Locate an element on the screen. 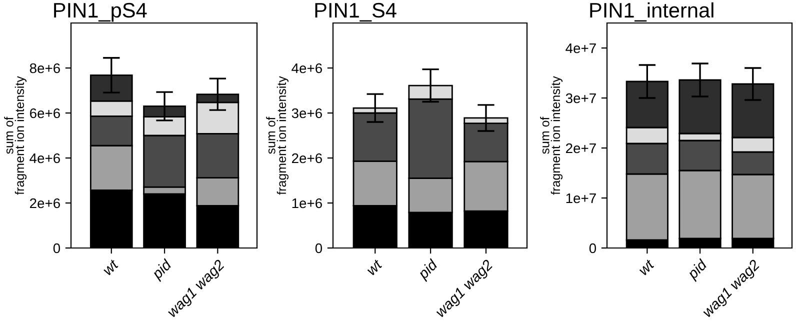 The image size is (796, 332). y-tick-label: 2e+7 is located at coordinates (581, 148).